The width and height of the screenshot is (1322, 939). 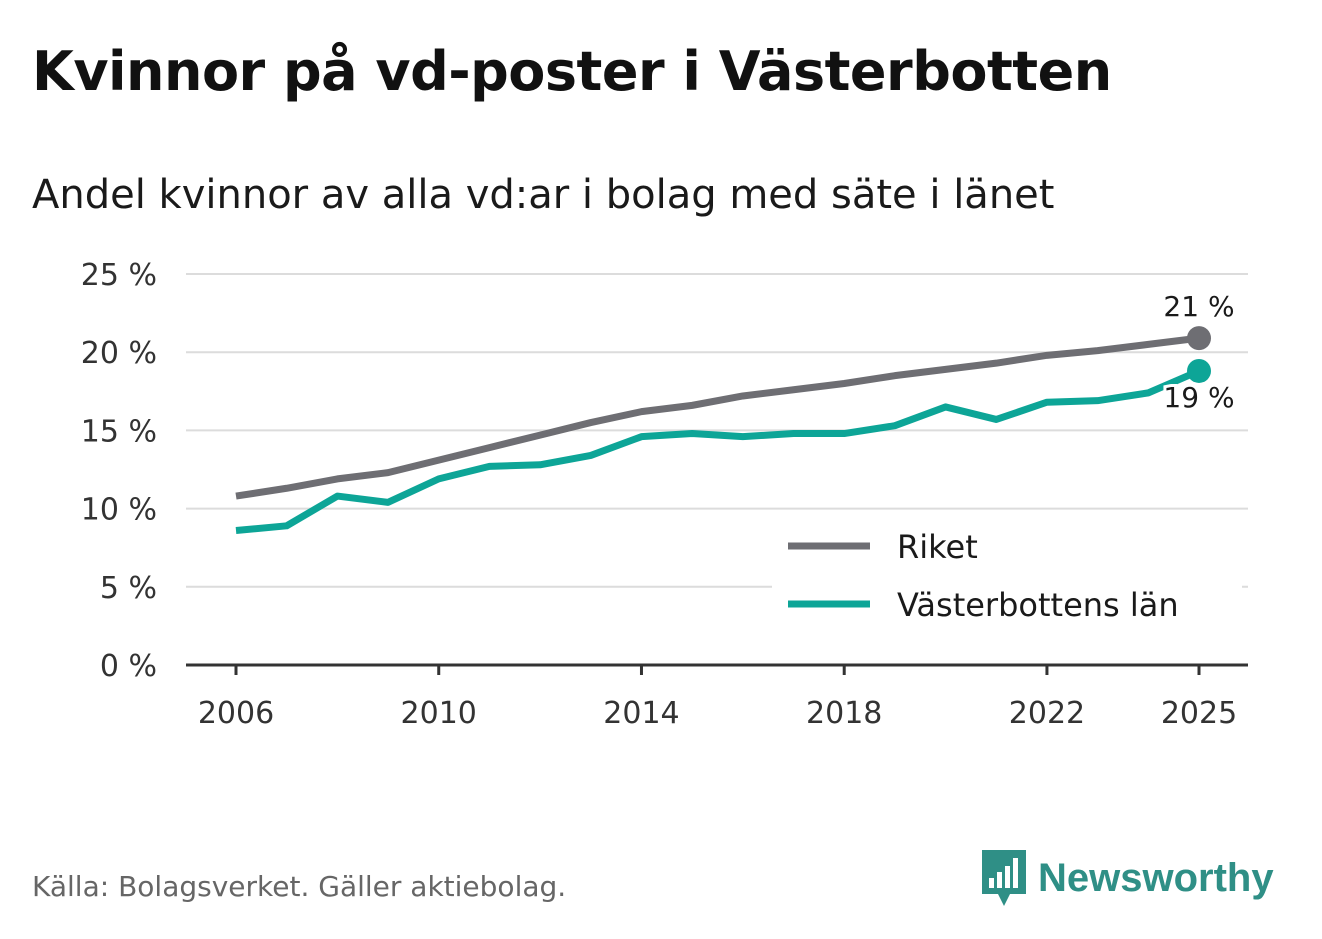 What do you see at coordinates (1004, 878) in the screenshot?
I see `bar-chart-speech-bubble-icon` at bounding box center [1004, 878].